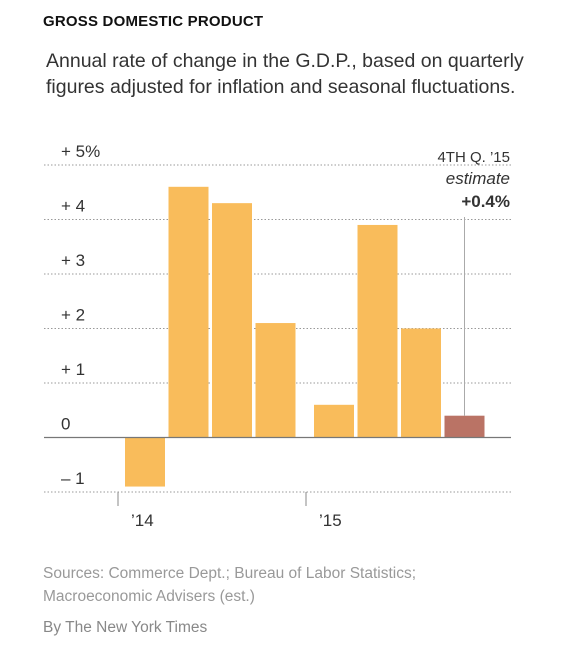 The image size is (563, 648). I want to click on chart-kicker: GROSS DOMESTIC PRODUCT, so click(153, 21).